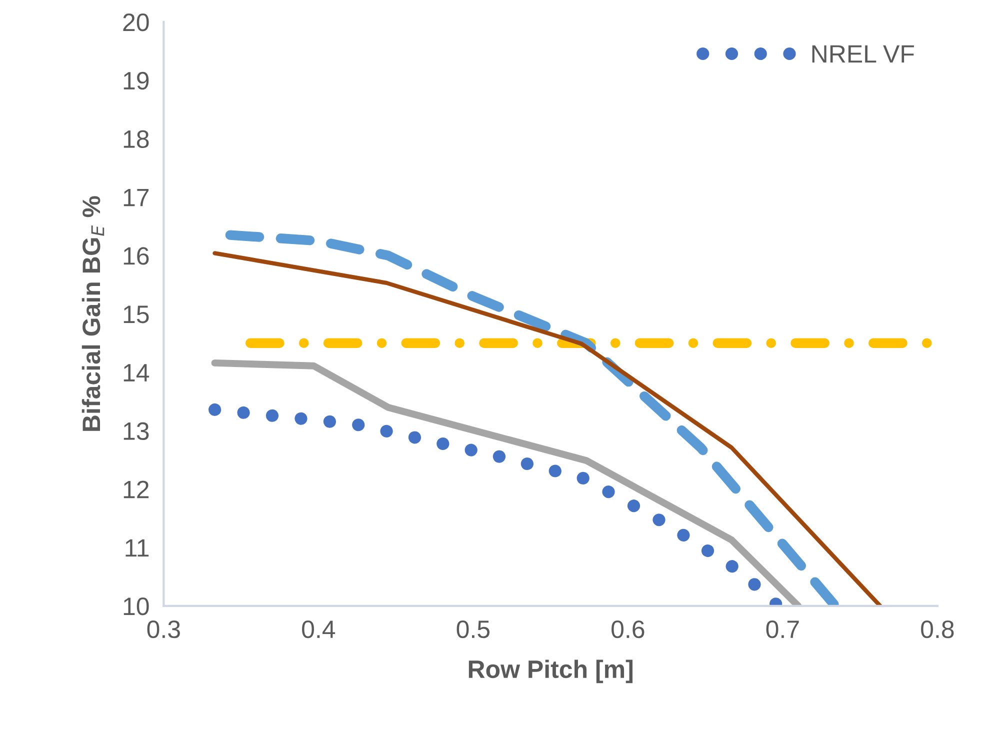 Image resolution: width=992 pixels, height=730 pixels. Describe the element at coordinates (628, 629) in the screenshot. I see `x-tick-label: 0.6` at that location.